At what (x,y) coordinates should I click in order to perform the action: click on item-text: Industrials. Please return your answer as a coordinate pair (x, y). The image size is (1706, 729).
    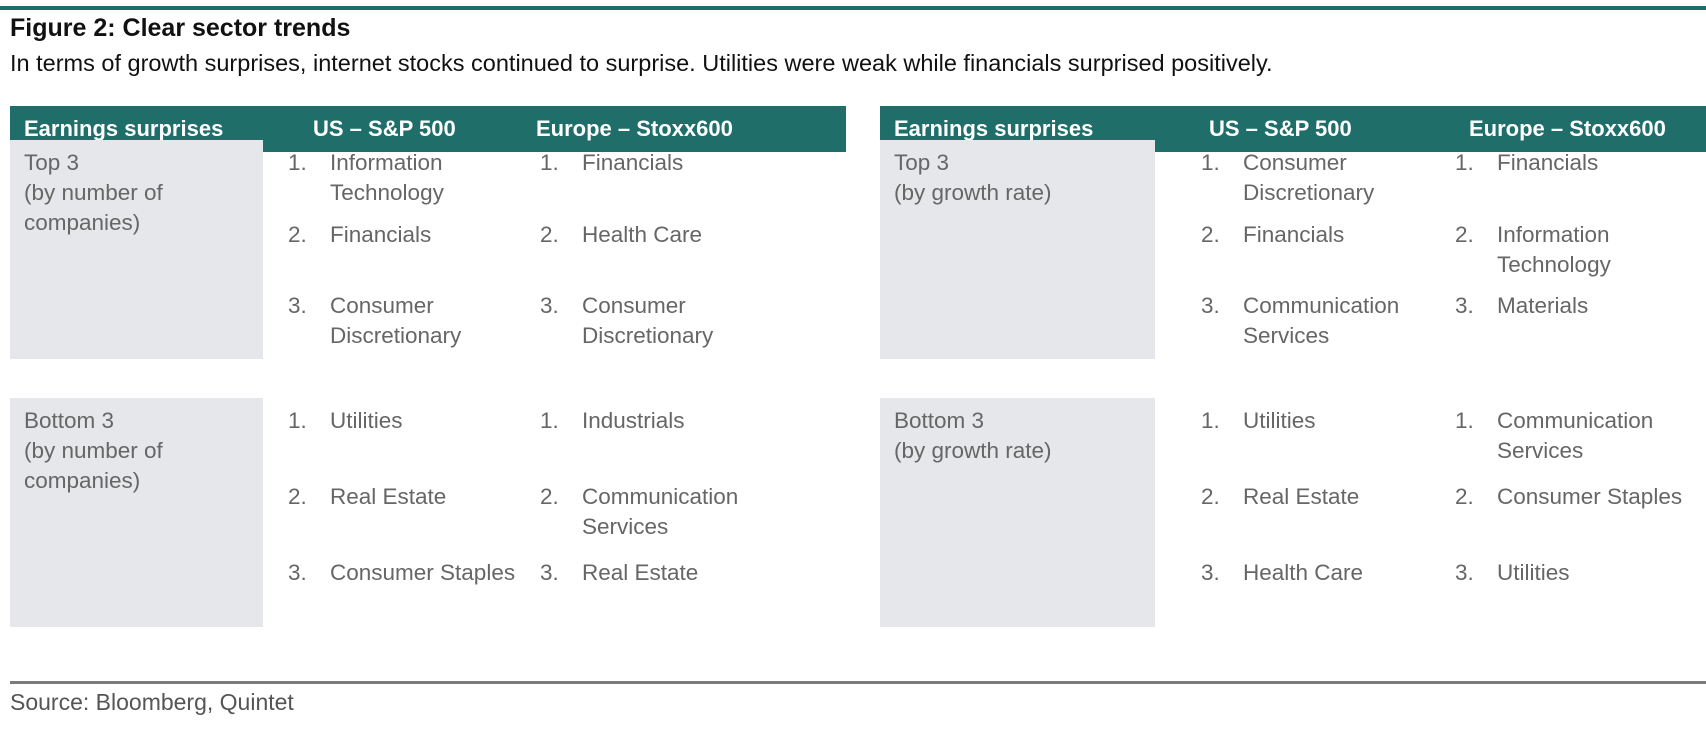
    Looking at the image, I should click on (633, 420).